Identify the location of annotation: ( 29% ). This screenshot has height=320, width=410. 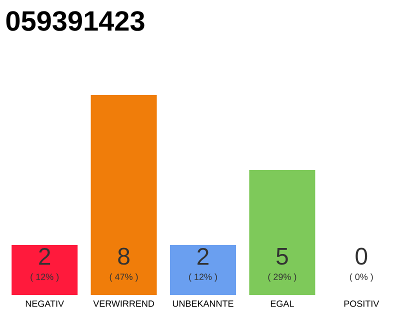
(282, 277).